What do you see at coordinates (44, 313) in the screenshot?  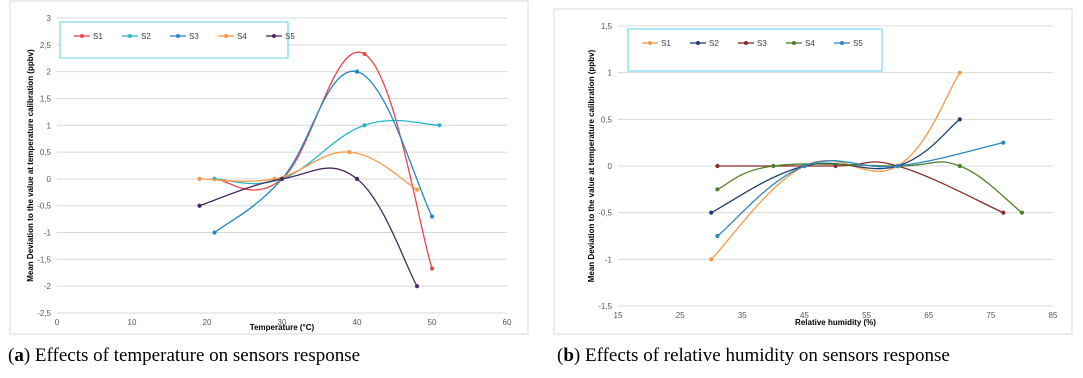 I see `y-tick-label: -2,5` at bounding box center [44, 313].